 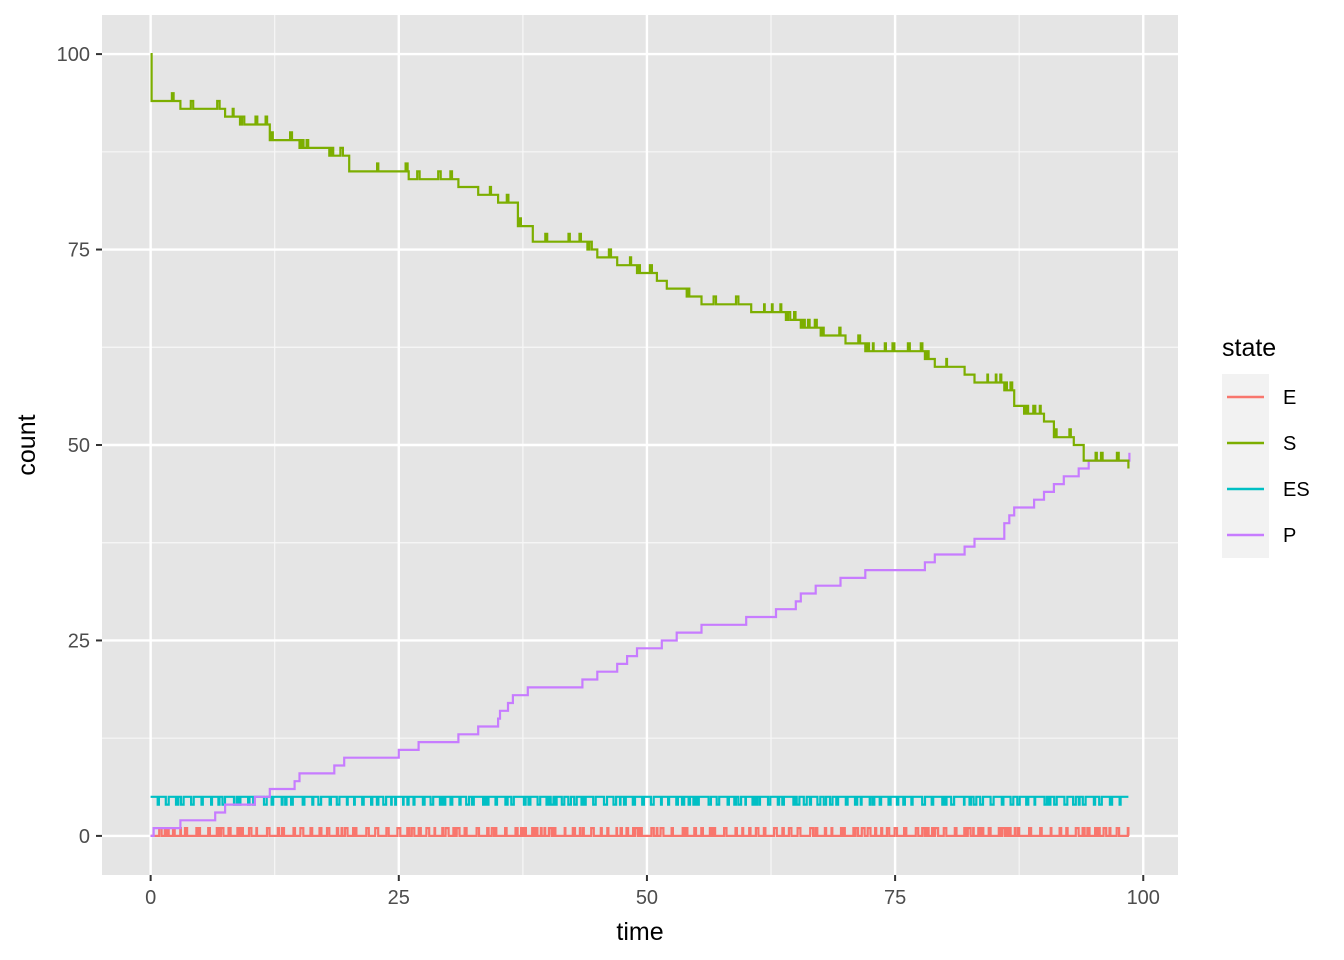 I want to click on y-tick-label: 75, so click(x=79, y=251).